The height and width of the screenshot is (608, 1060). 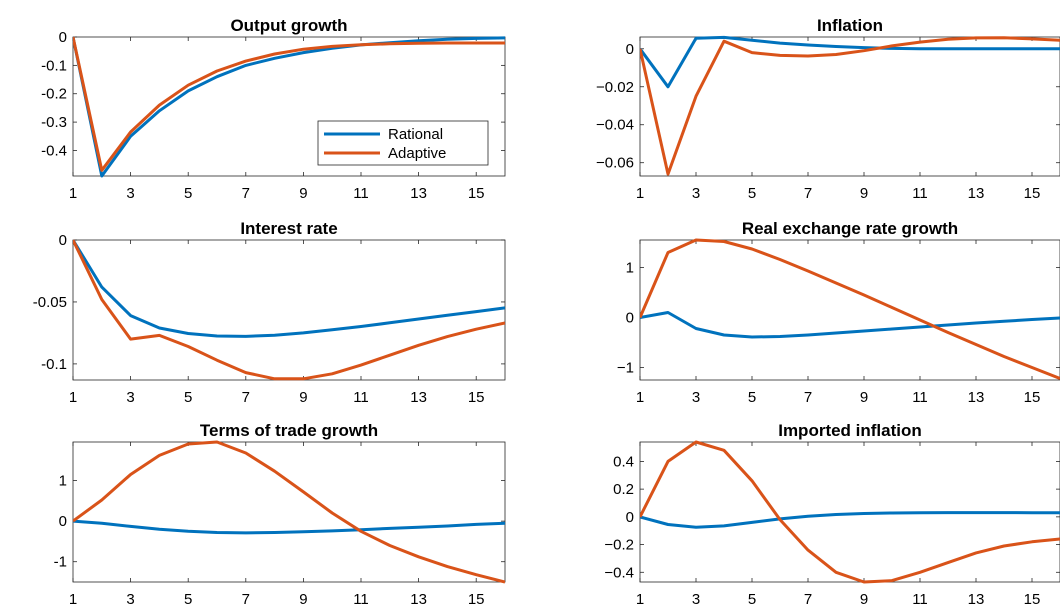 I want to click on y-tick-label: −0.04, so click(x=615, y=125).